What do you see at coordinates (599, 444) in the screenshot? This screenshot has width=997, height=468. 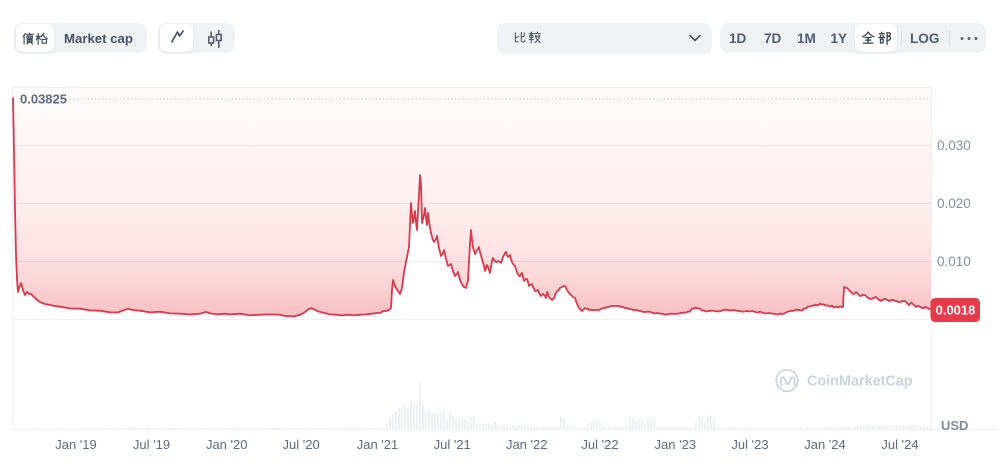 I see `svg-text: Jul '22` at bounding box center [599, 444].